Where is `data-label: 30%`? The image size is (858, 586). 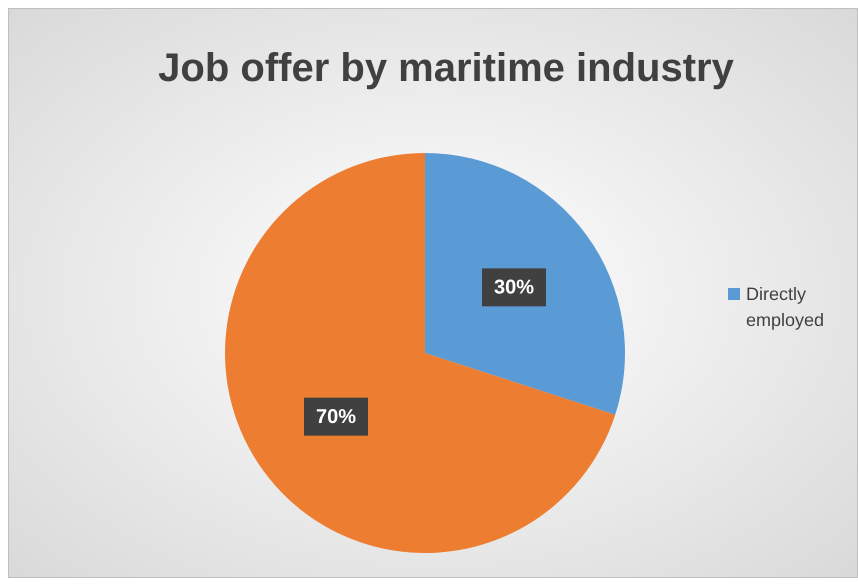 data-label: 30% is located at coordinates (514, 287).